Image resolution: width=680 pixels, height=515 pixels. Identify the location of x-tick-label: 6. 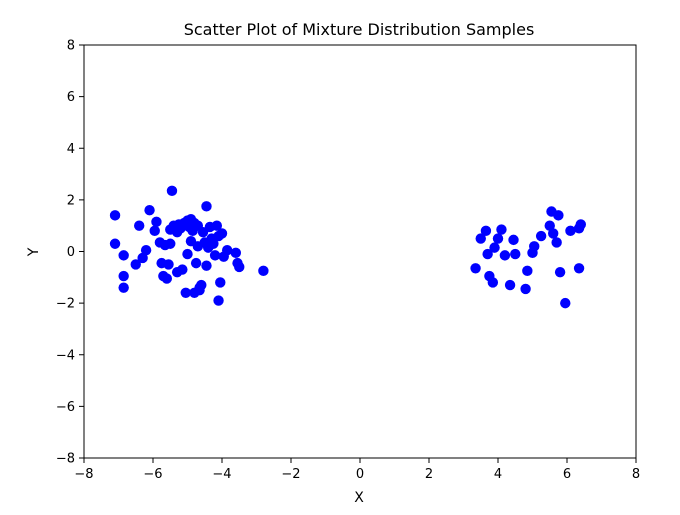
(567, 474).